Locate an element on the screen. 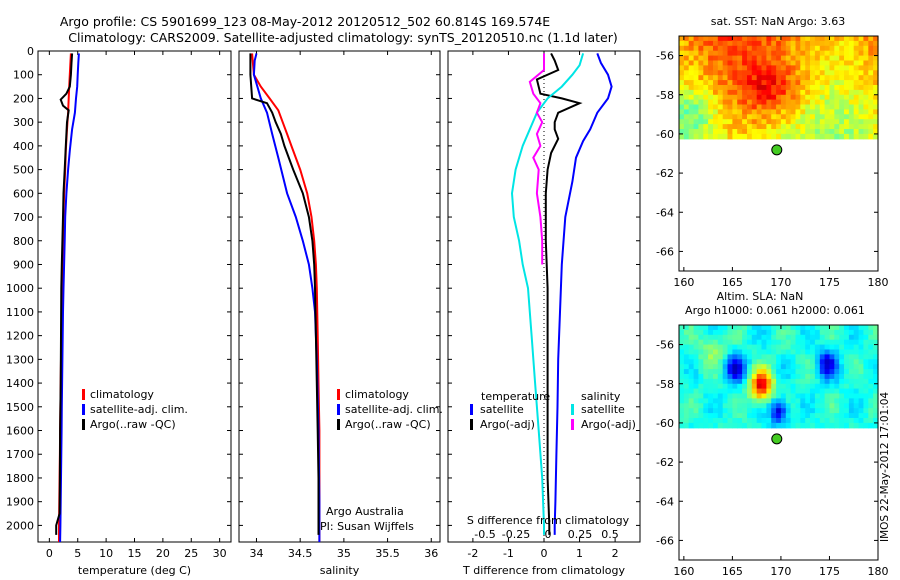 This screenshot has width=900, height=580. x-tick-label: 165 is located at coordinates (732, 571).